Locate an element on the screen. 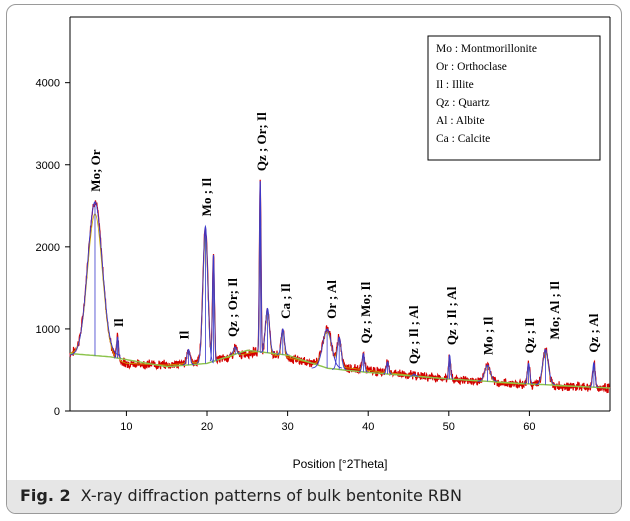 The image size is (630, 521). x-tick-label: 30 is located at coordinates (287, 427).